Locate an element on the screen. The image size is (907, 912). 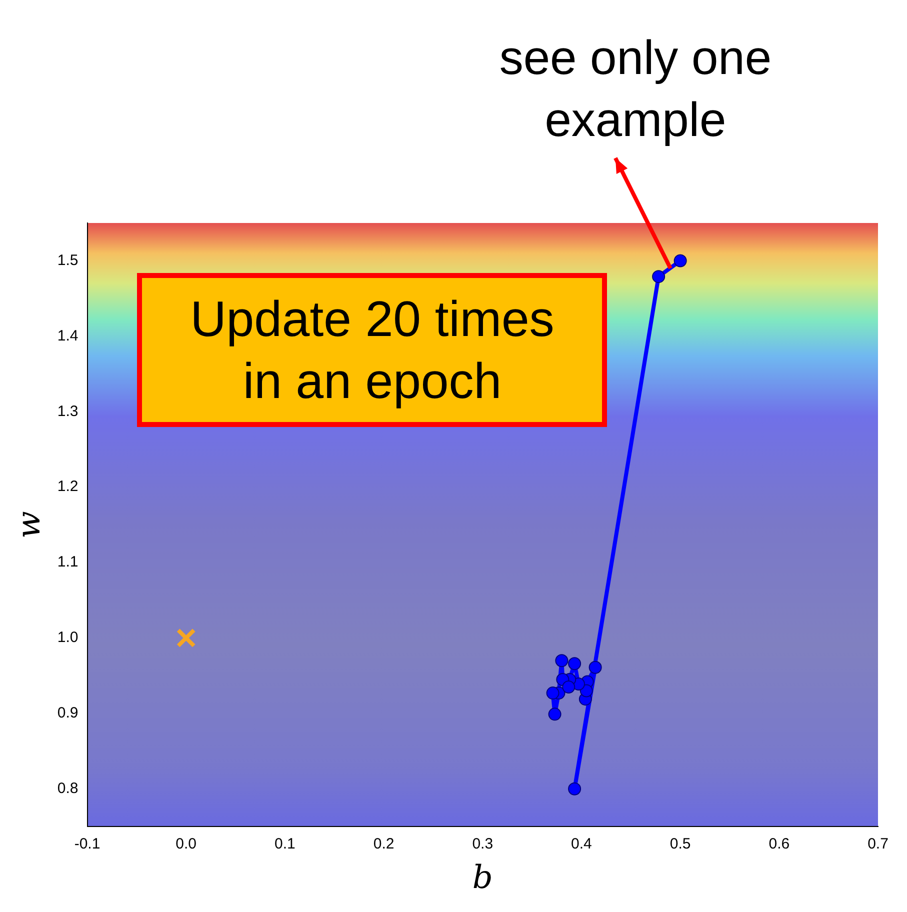
y-tick-label: 1.2 is located at coordinates (67, 487).